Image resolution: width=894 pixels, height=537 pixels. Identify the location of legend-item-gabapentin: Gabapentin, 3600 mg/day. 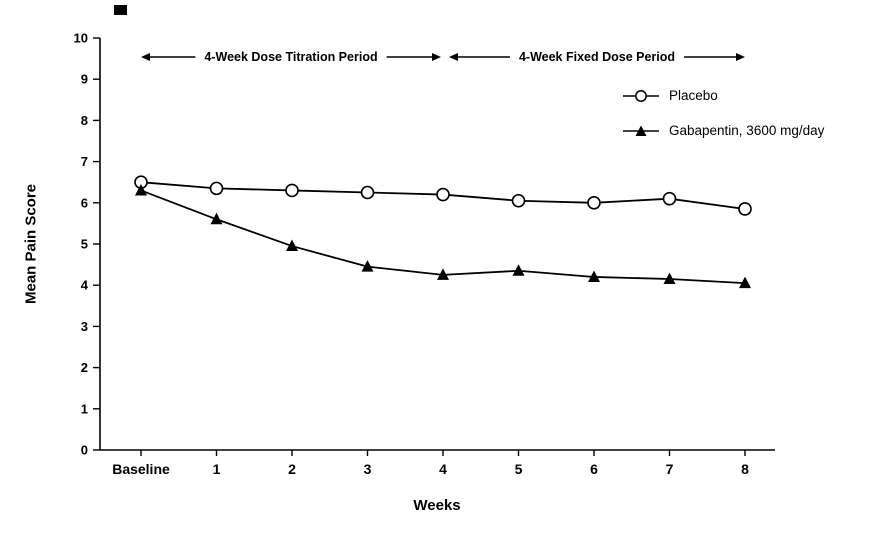
(723, 130).